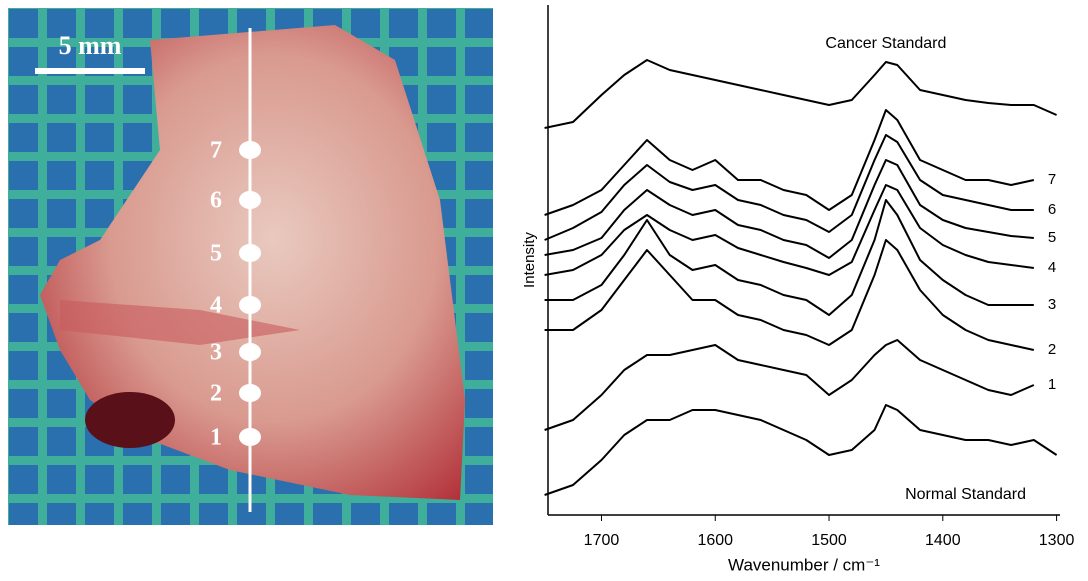 This screenshot has width=1088, height=581. I want to click on series-label: Normal Standard, so click(965, 494).